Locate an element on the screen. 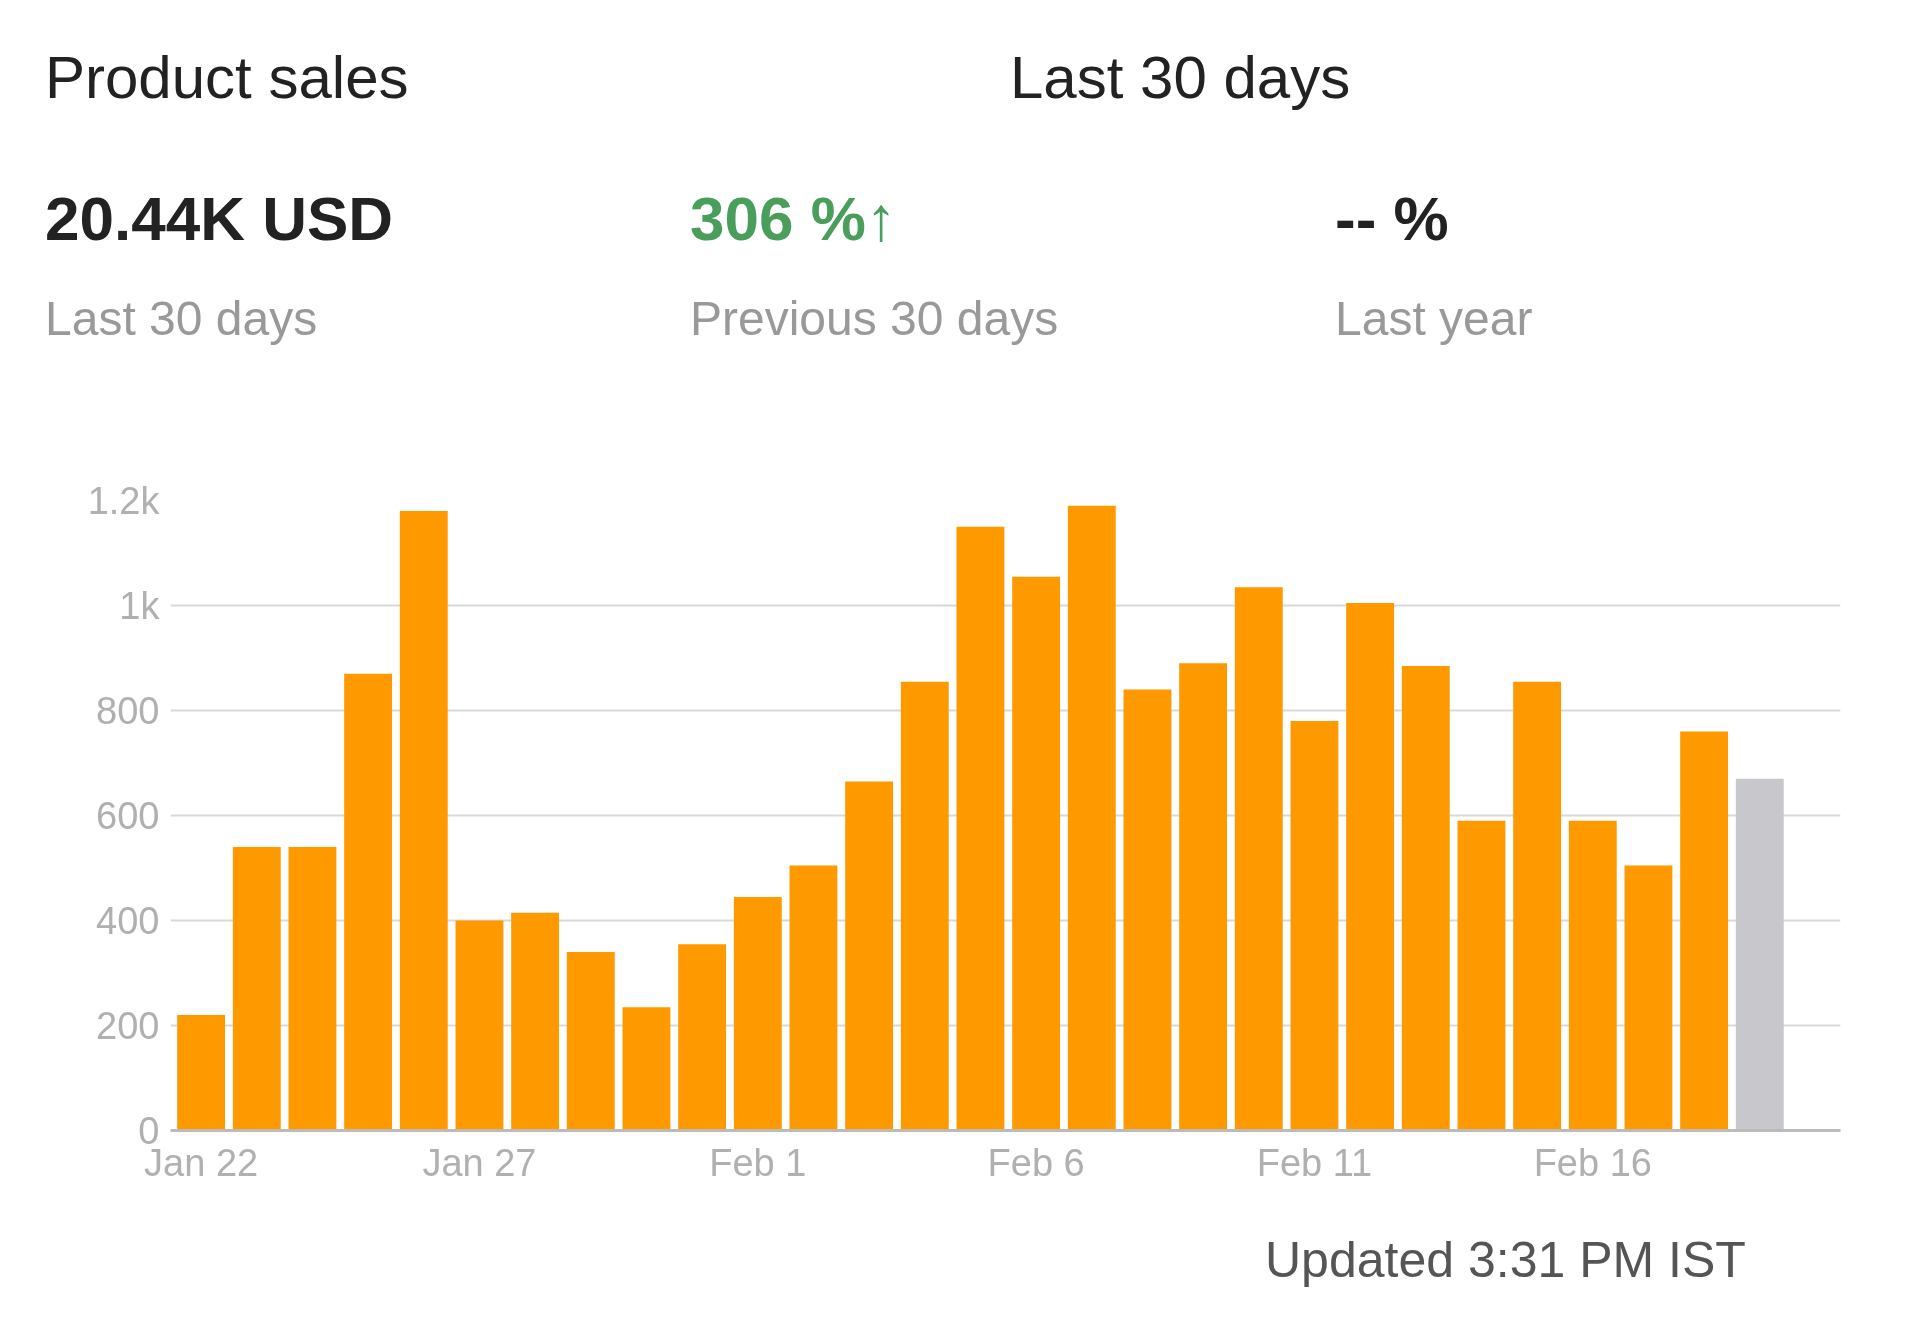  y-tick-label: 1k is located at coordinates (140, 605).